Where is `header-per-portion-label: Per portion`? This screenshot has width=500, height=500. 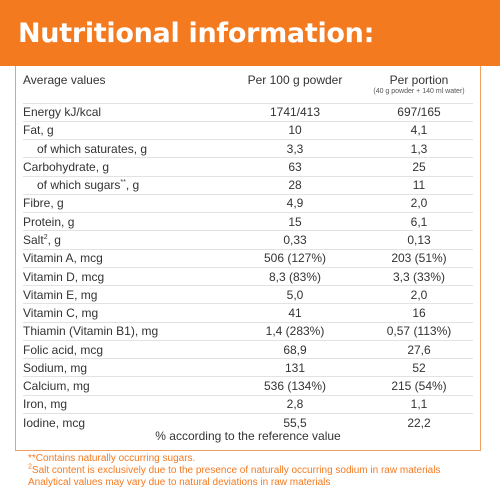
header-per-portion-label: Per portion is located at coordinates (419, 80).